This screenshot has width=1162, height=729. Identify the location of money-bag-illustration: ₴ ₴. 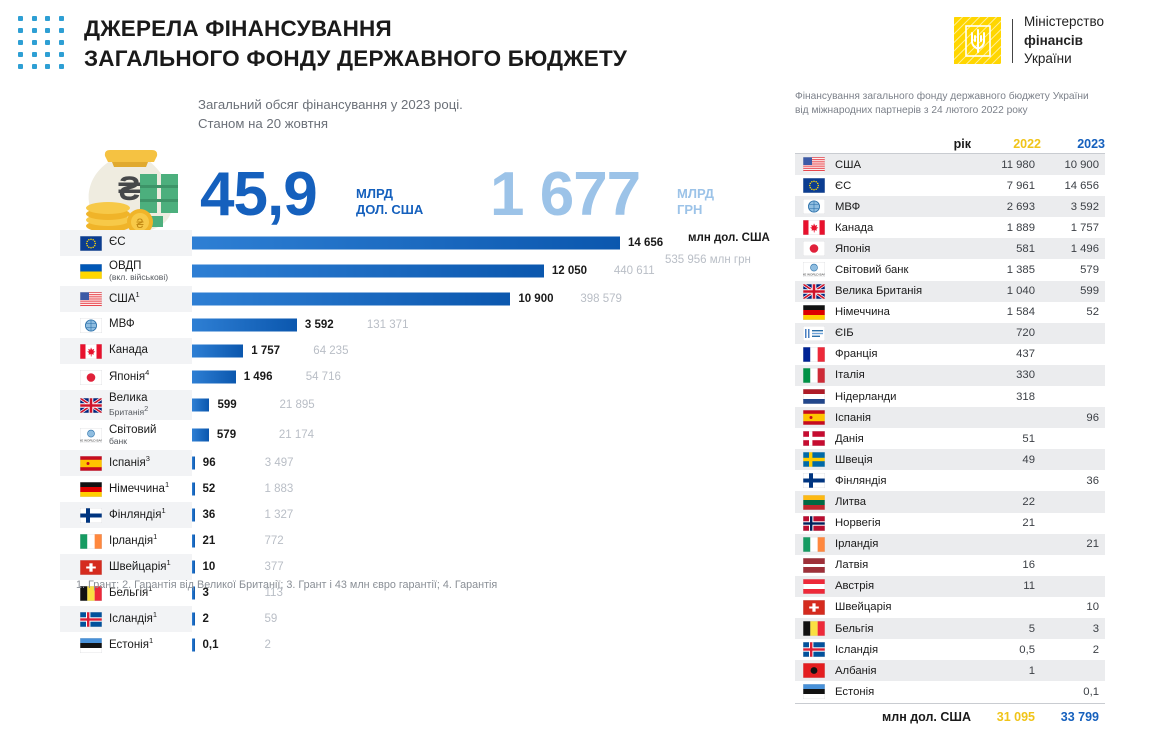
(132, 192).